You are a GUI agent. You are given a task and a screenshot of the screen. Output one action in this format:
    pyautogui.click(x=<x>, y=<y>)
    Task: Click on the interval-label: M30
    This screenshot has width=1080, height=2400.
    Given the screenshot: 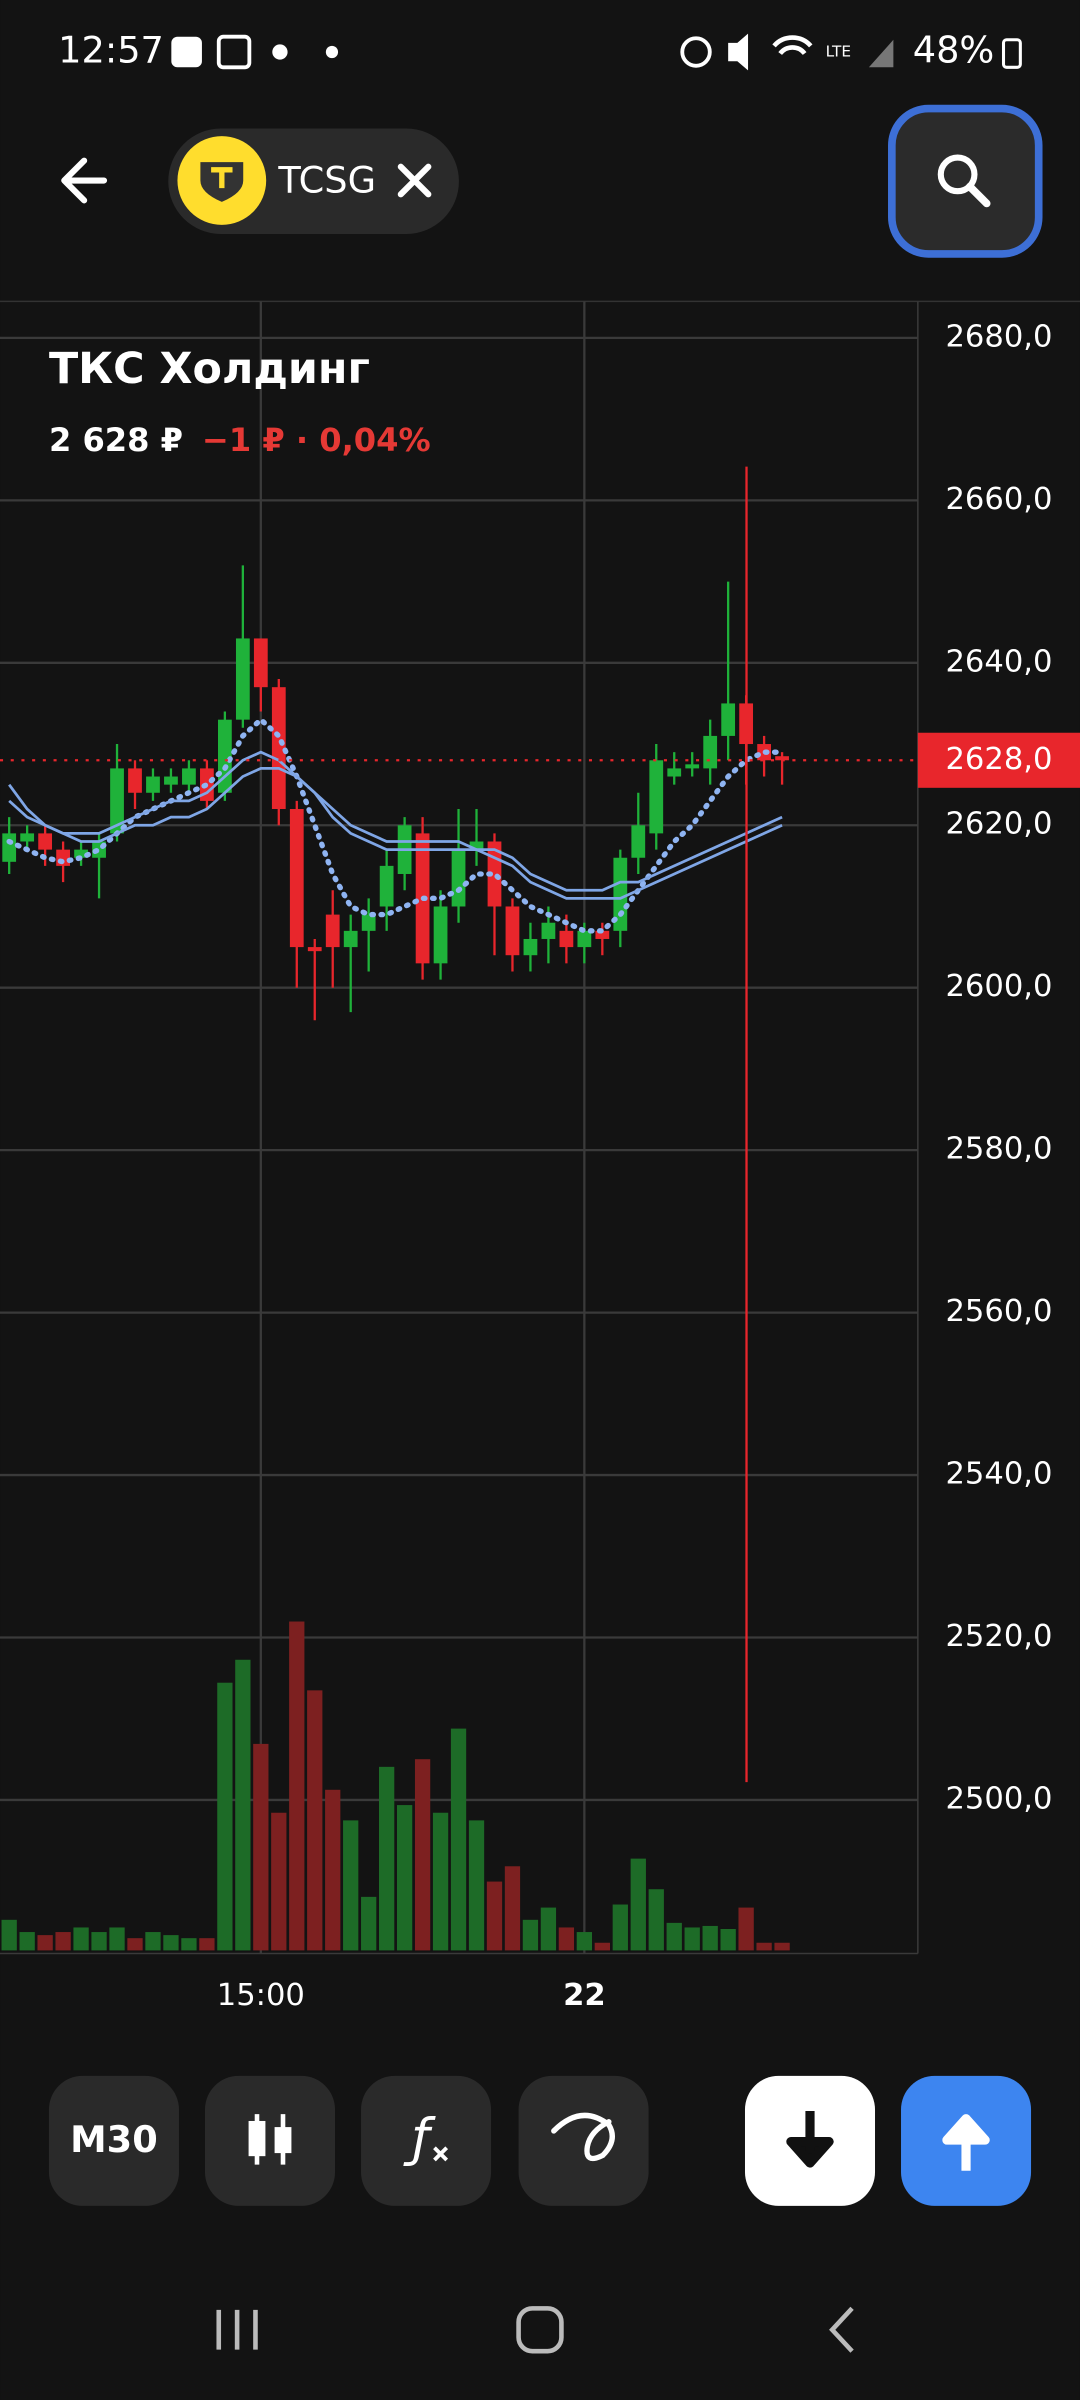 What is the action you would take?
    pyautogui.click(x=114, y=2139)
    